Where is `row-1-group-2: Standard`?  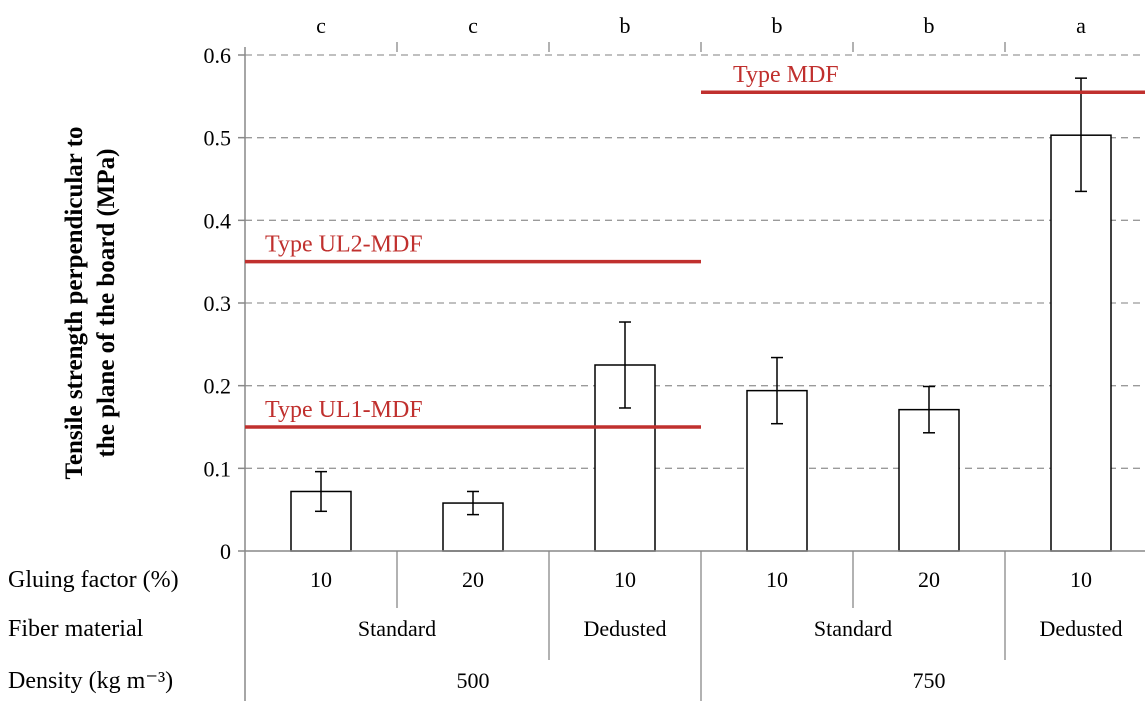 row-1-group-2: Standard is located at coordinates (853, 628).